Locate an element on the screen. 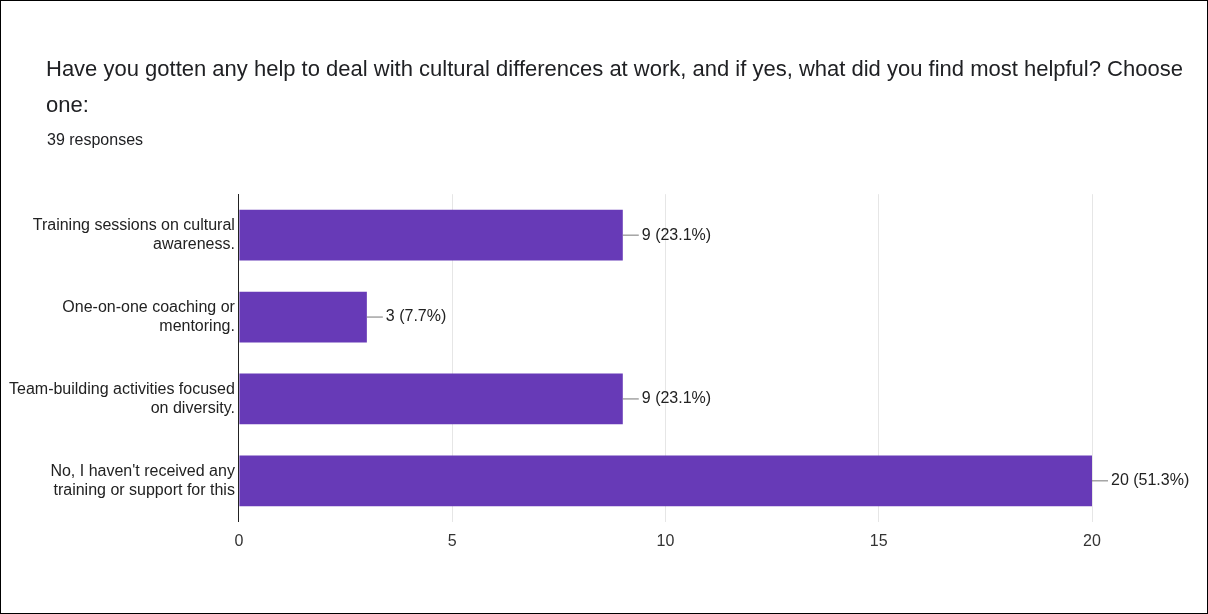 The width and height of the screenshot is (1208, 614). y-tick-label: One-on-one coaching or mentoring. is located at coordinates (149, 316).